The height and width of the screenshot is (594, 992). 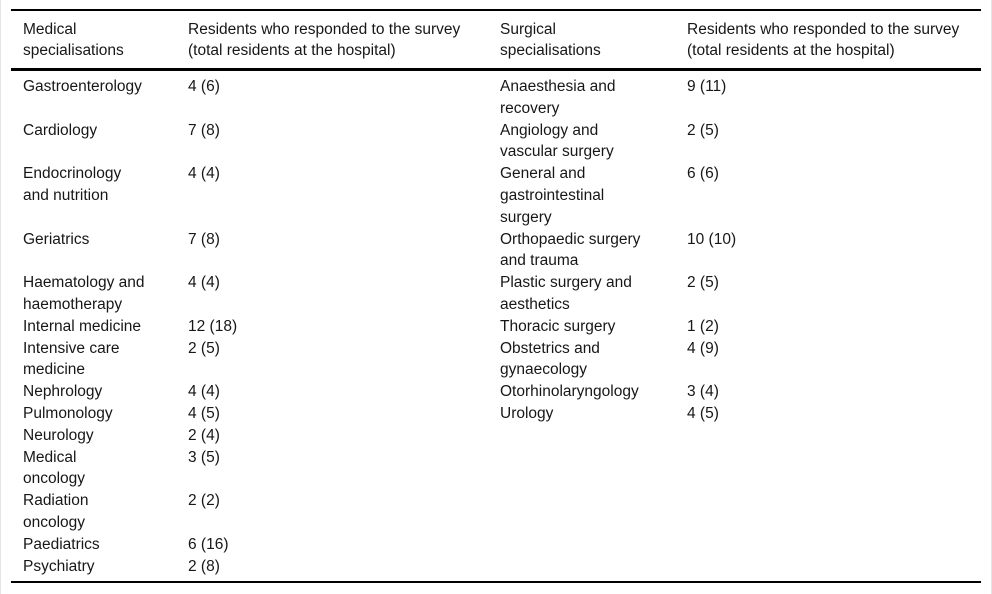 What do you see at coordinates (204, 566) in the screenshot?
I see `medical-count-cell: 2 (8)` at bounding box center [204, 566].